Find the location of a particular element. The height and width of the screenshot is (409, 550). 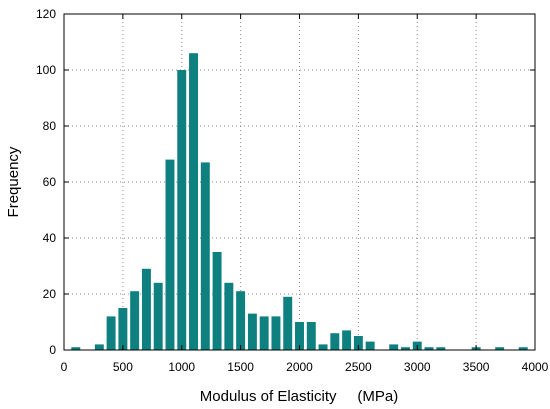

y-tick-label: 120 is located at coordinates (46, 14).